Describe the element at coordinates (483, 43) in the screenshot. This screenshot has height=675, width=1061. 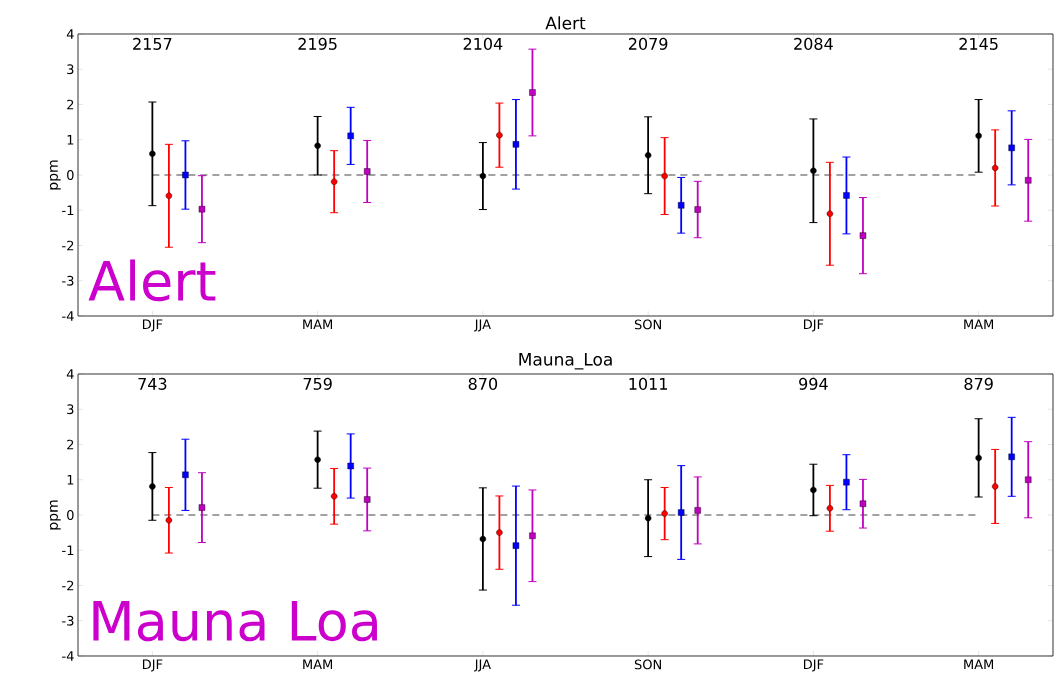
I see `annotation: 2104` at that location.